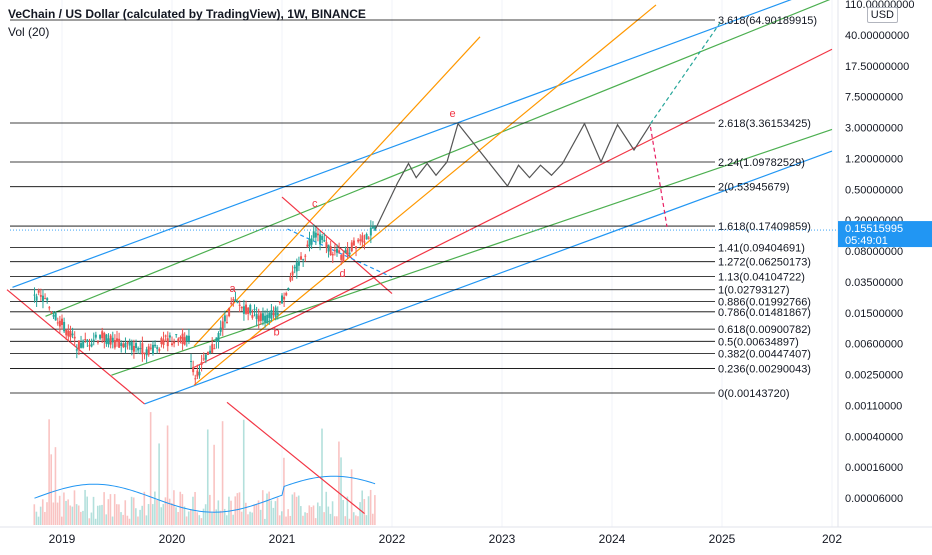  What do you see at coordinates (658, 176) in the screenshot?
I see `projection-down-arrow` at bounding box center [658, 176].